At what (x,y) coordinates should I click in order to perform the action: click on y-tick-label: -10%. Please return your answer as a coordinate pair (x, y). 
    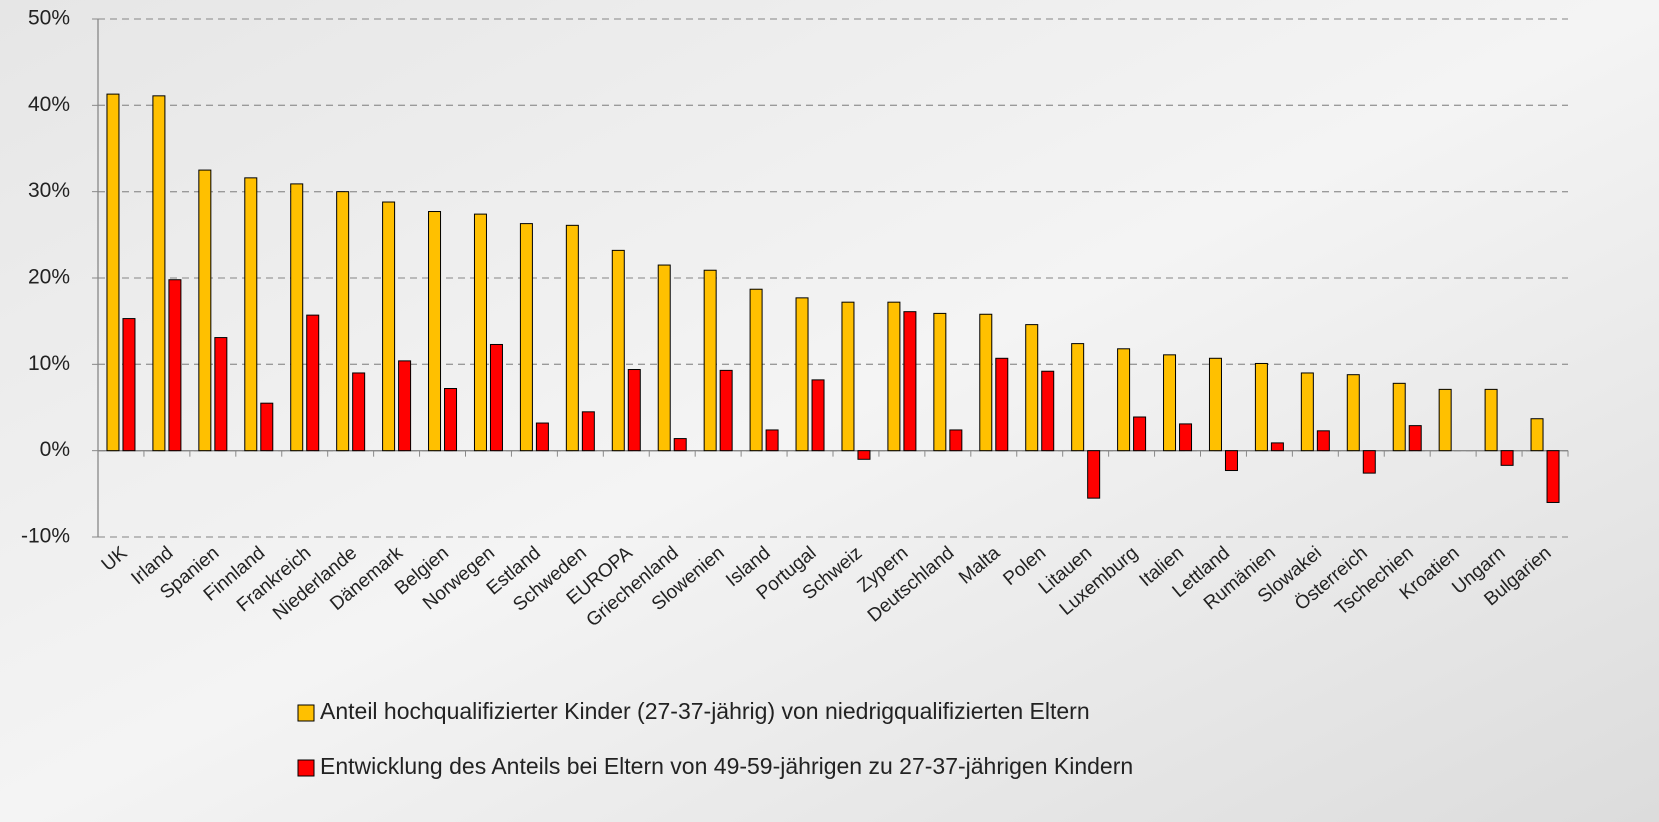
    Looking at the image, I should click on (45, 536).